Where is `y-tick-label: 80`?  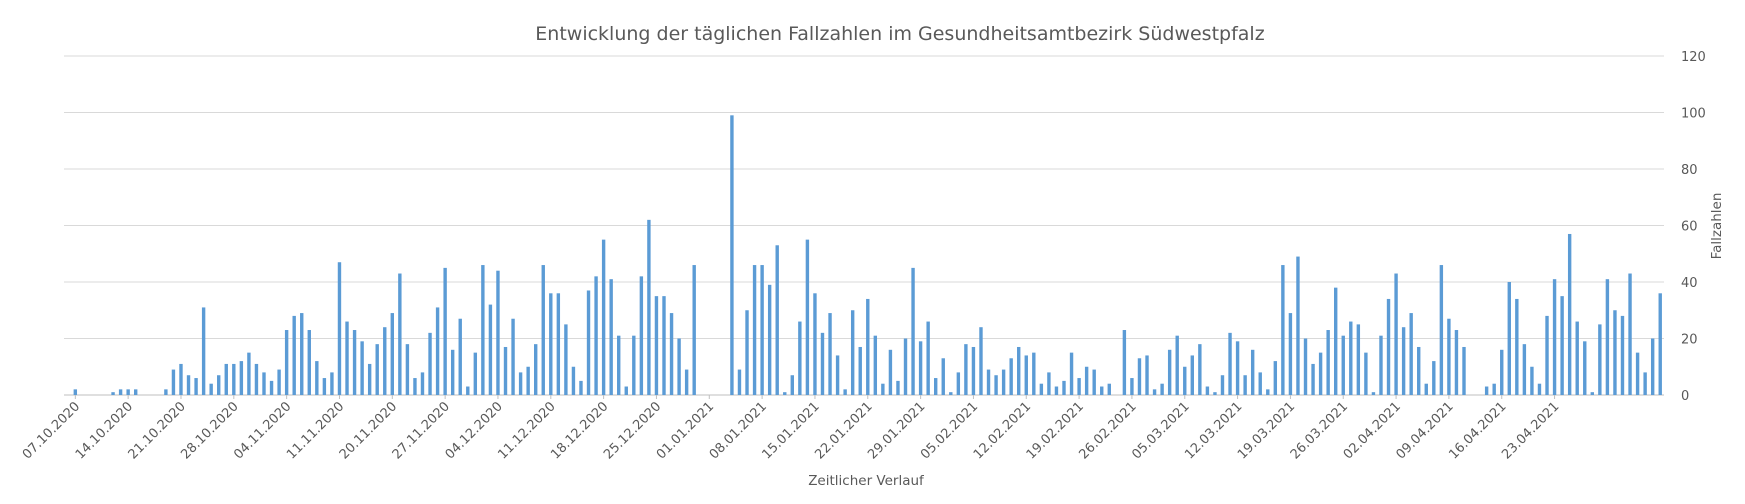 y-tick-label: 80 is located at coordinates (1689, 170).